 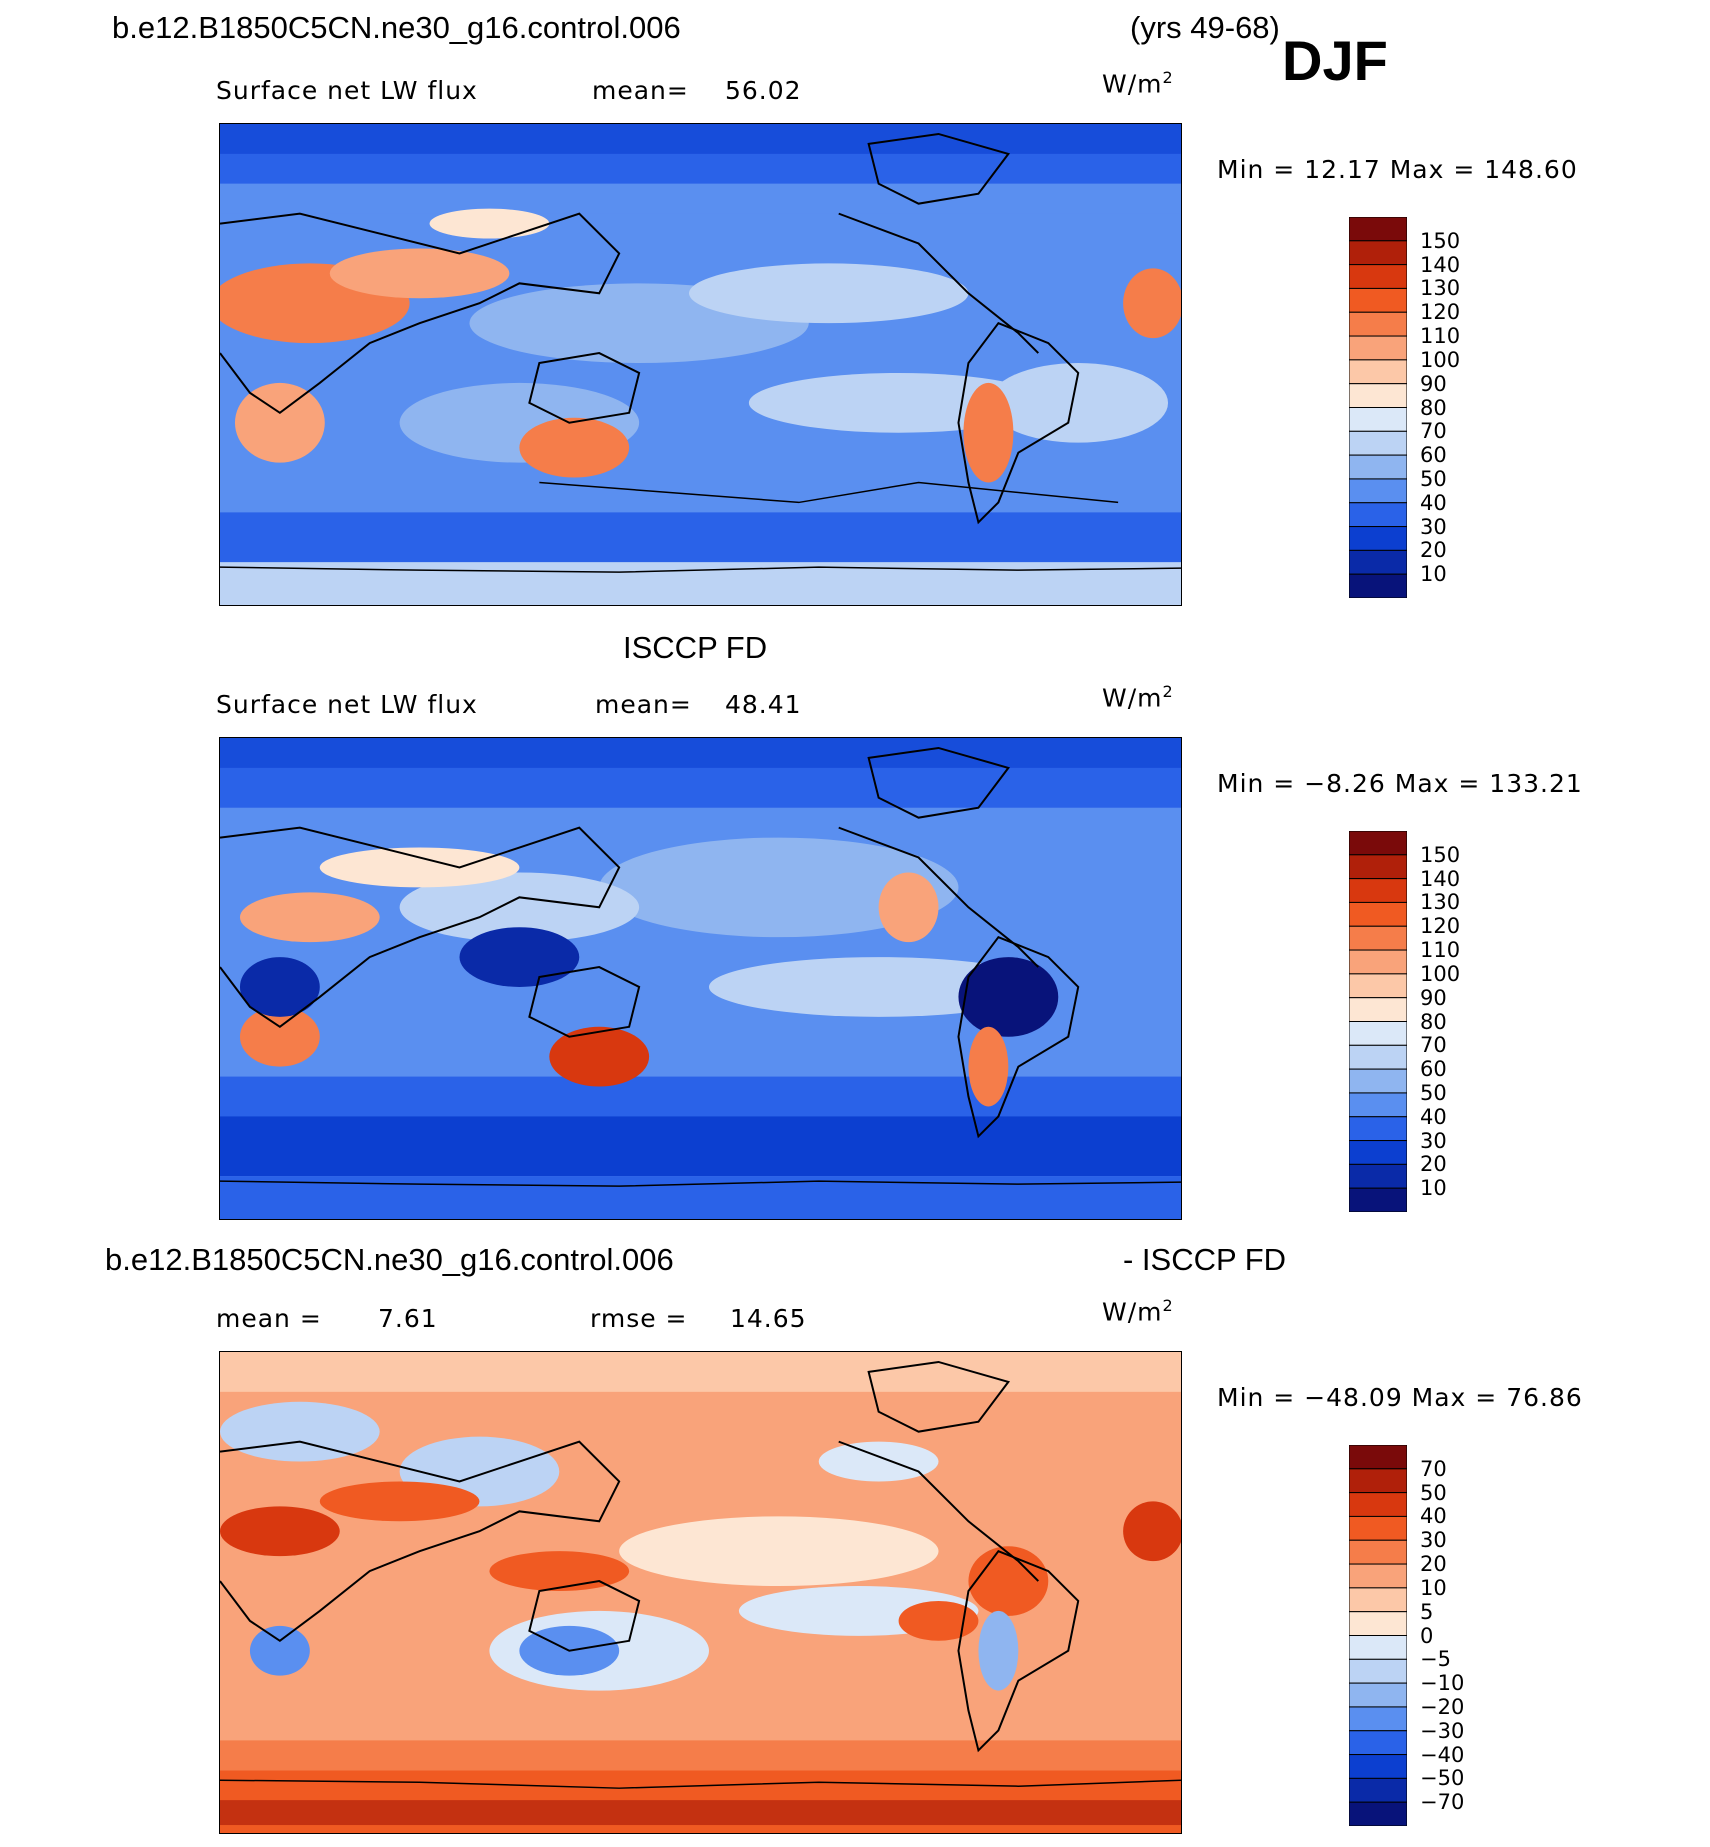 What do you see at coordinates (763, 90) in the screenshot?
I see `panel1-stat-value: 56.02` at bounding box center [763, 90].